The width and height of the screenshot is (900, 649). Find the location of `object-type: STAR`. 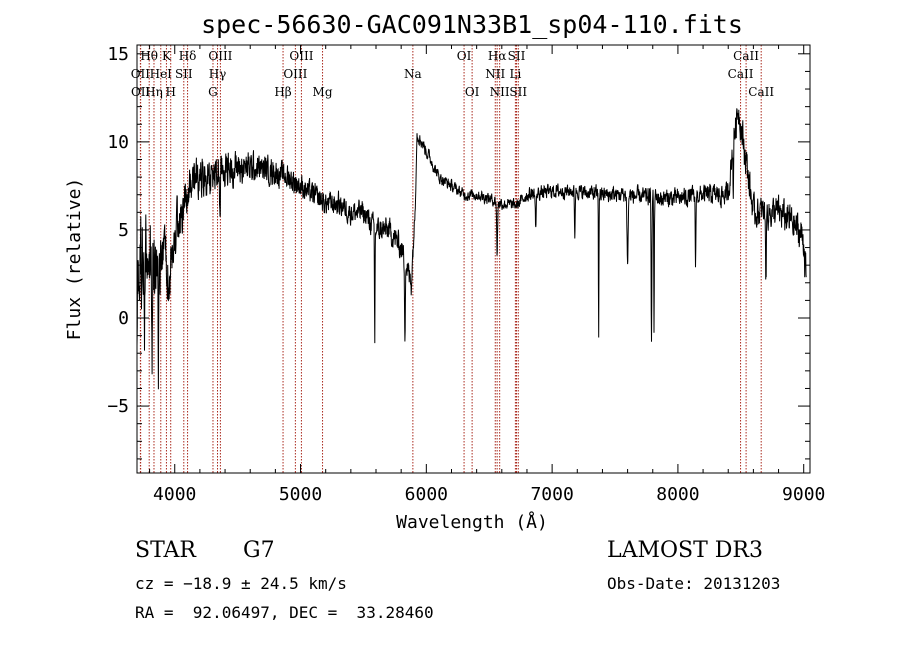

object-type: STAR is located at coordinates (165, 550).